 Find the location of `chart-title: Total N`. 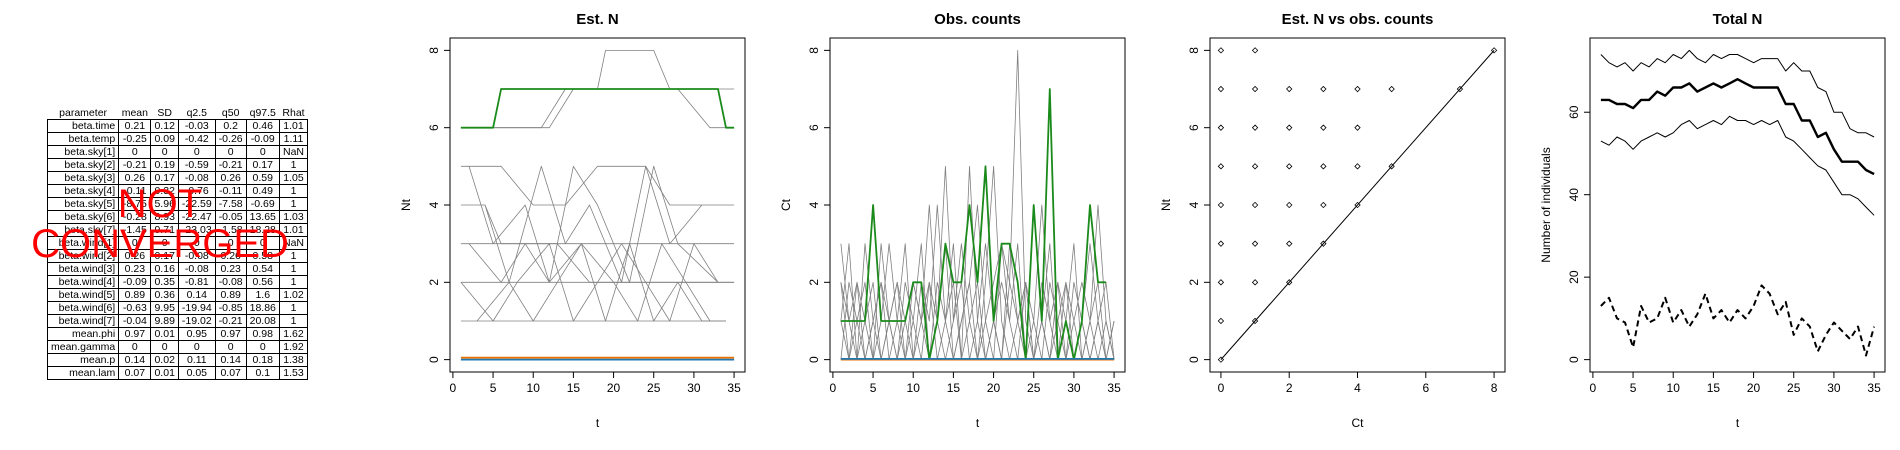

chart-title: Total N is located at coordinates (1738, 19).